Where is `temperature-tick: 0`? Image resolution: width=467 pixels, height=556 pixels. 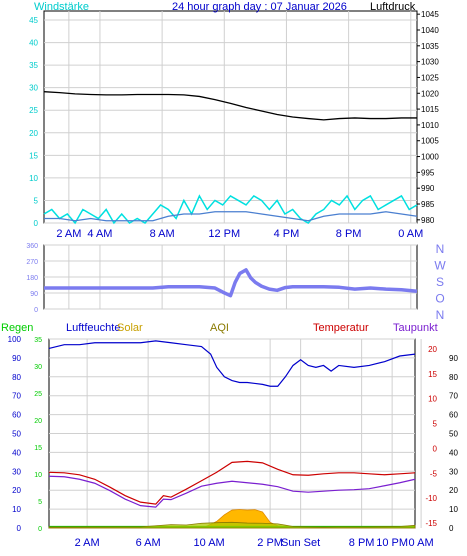 temperature-tick: 0 is located at coordinates (435, 448).